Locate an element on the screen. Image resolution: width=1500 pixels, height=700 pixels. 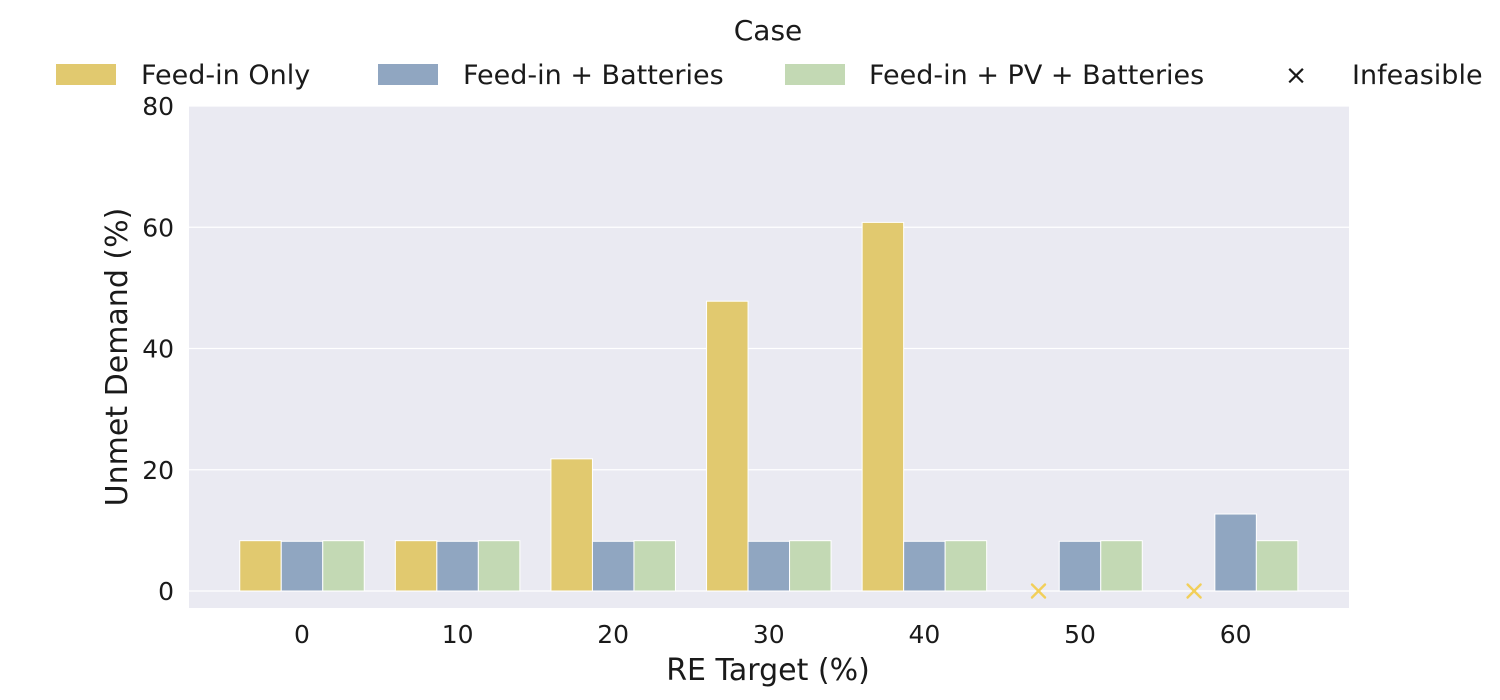
x-tick-label: 60 is located at coordinates (1236, 634).